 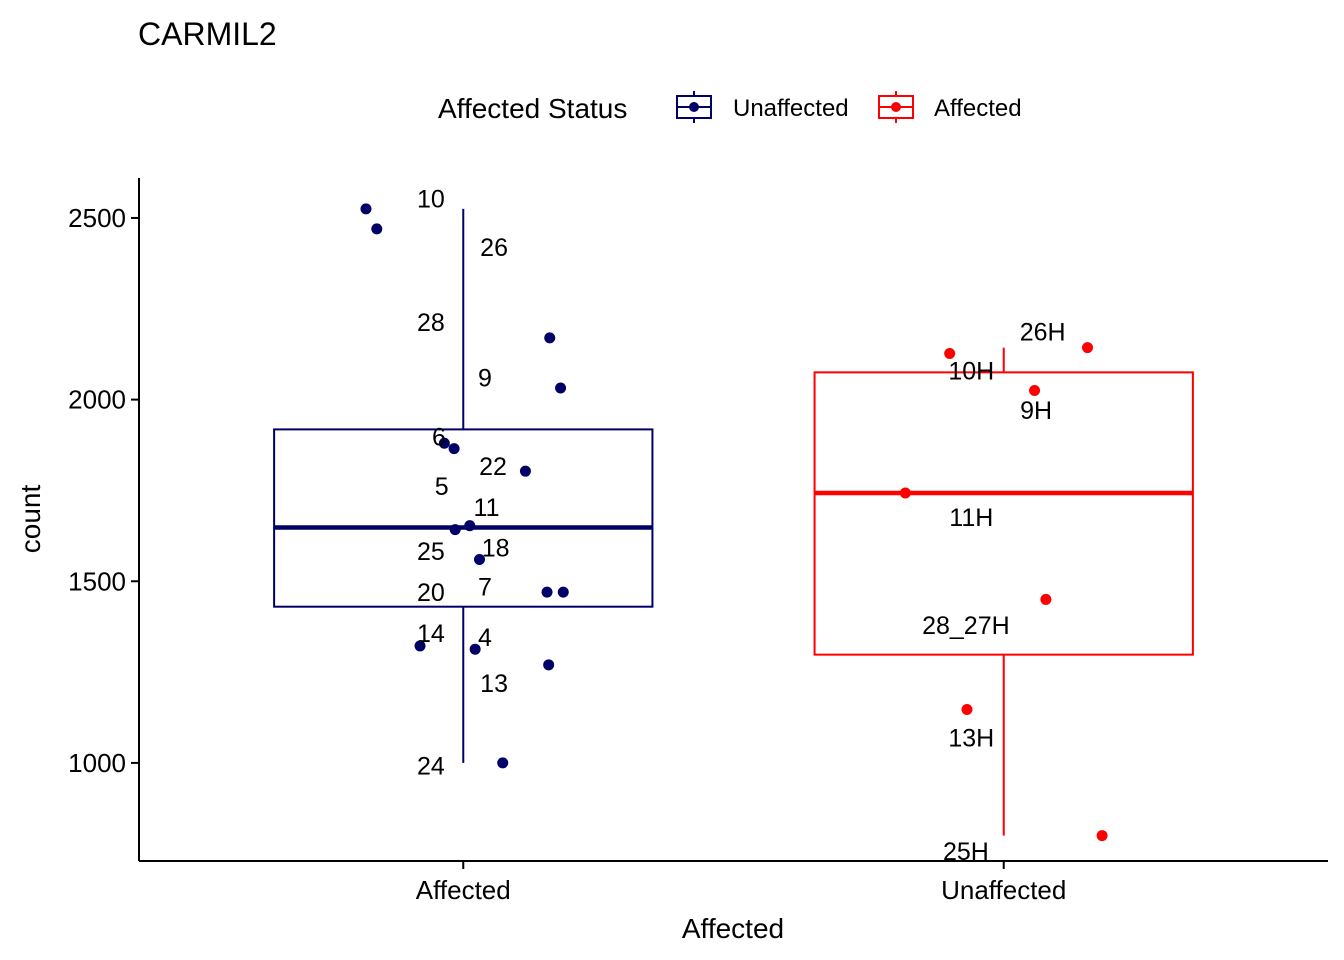 I want to click on point-label: 6, so click(x=439, y=438).